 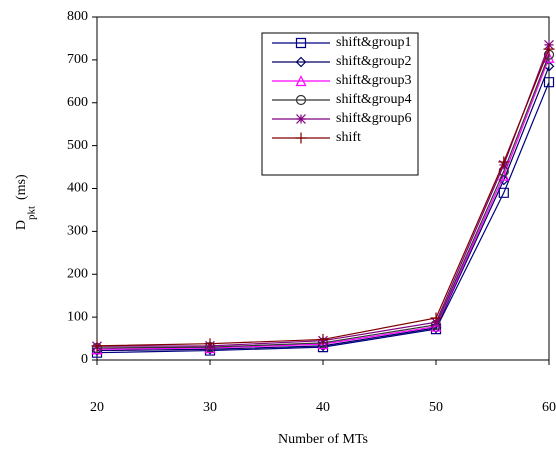 I want to click on x-axis-label: Number of MTs, so click(x=323, y=439).